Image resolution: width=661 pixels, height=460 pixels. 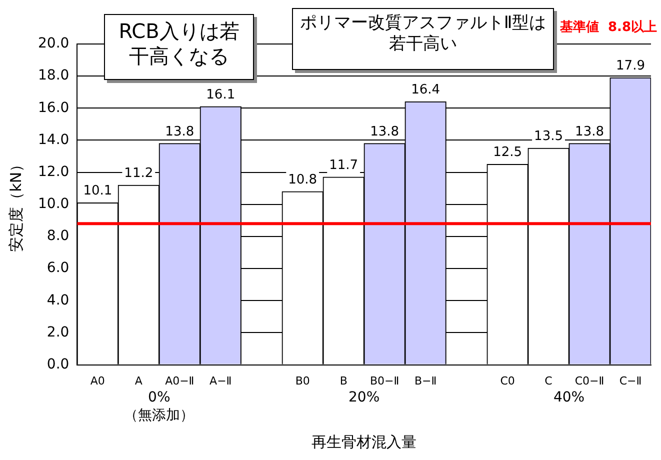 What do you see at coordinates (179, 47) in the screenshot?
I see `annotation: RCB入りは若干高くなる` at bounding box center [179, 47].